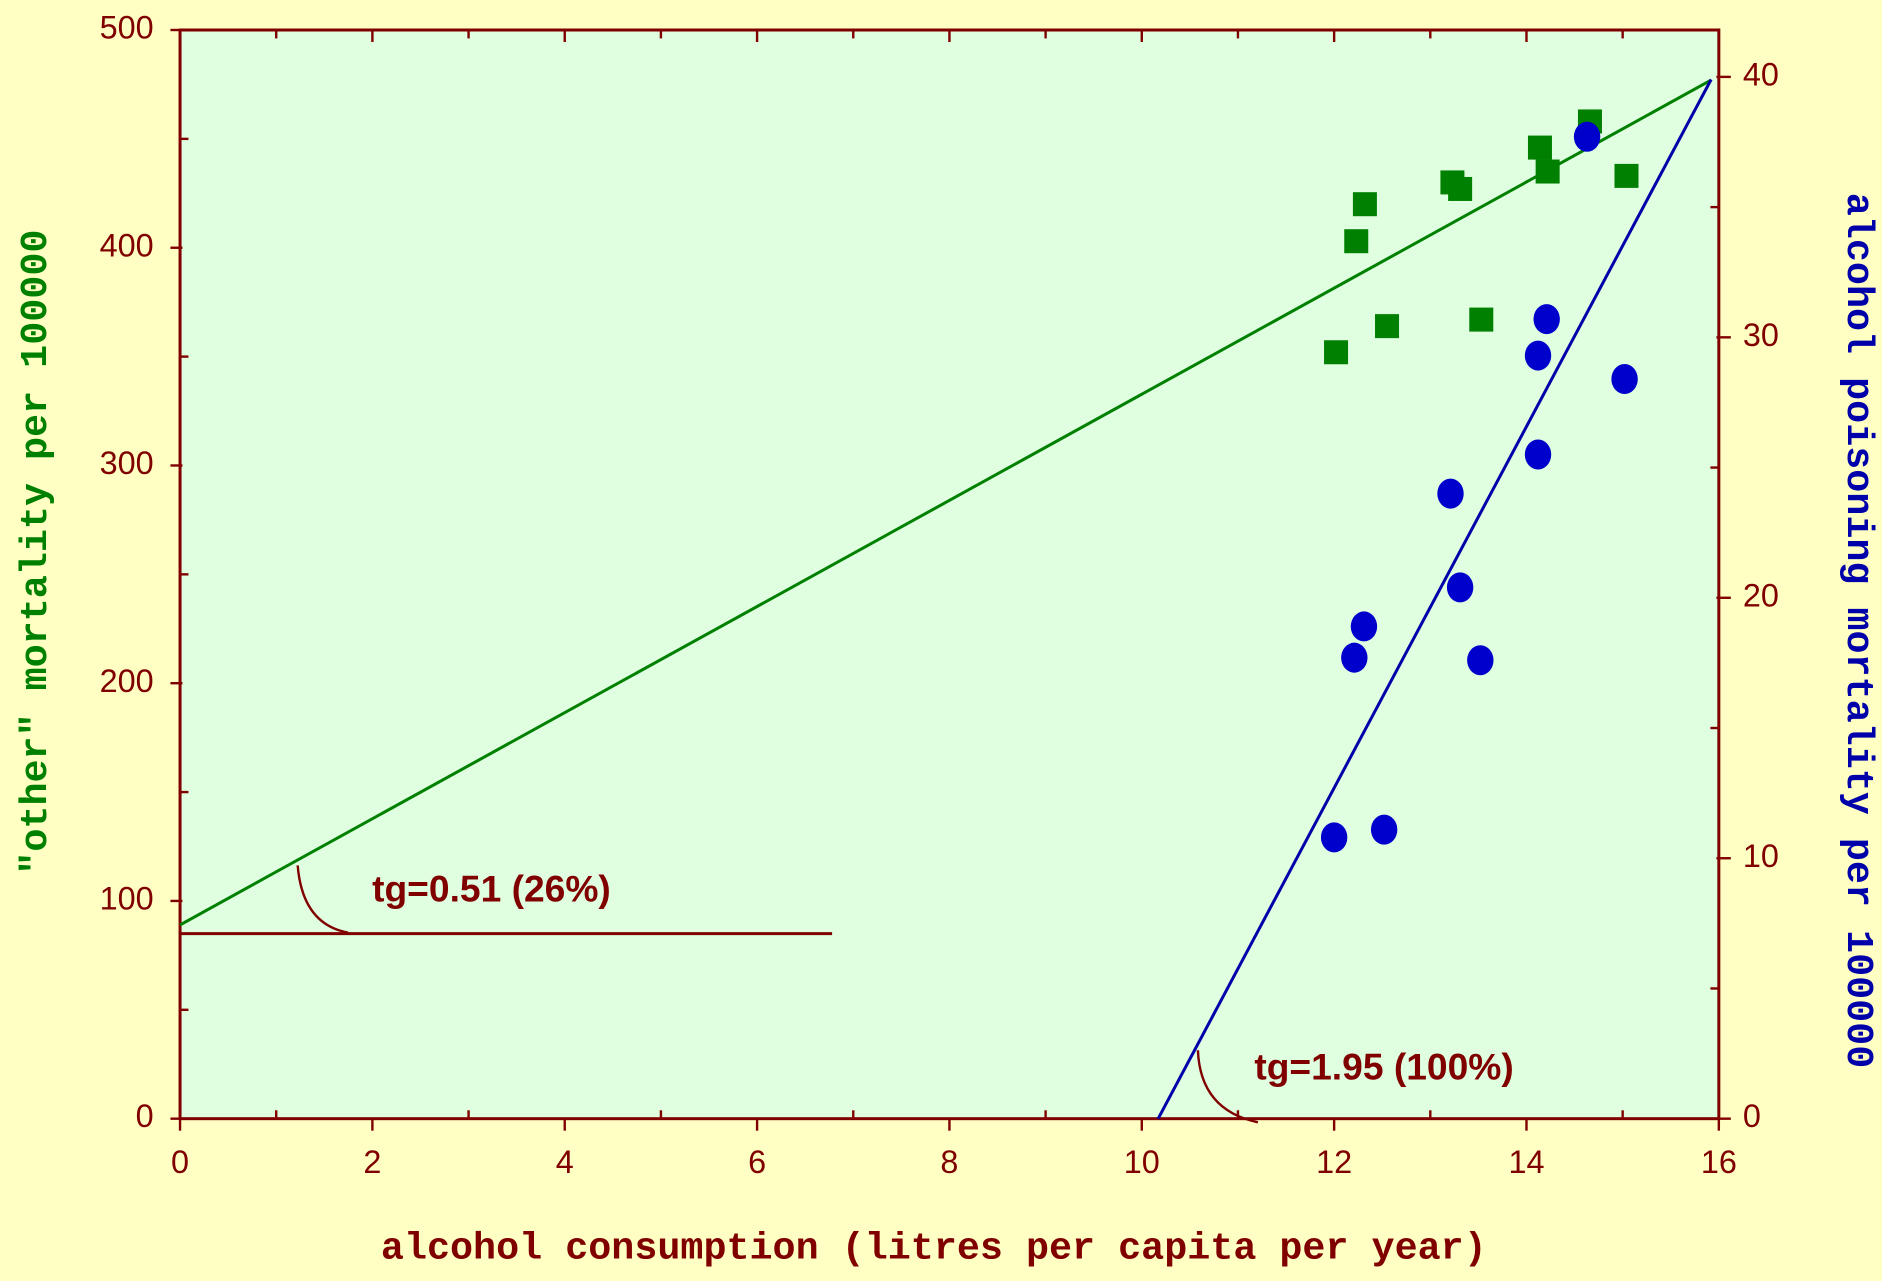 The width and height of the screenshot is (1882, 1281). Describe the element at coordinates (949, 1162) in the screenshot. I see `x-tick-label: 8` at that location.